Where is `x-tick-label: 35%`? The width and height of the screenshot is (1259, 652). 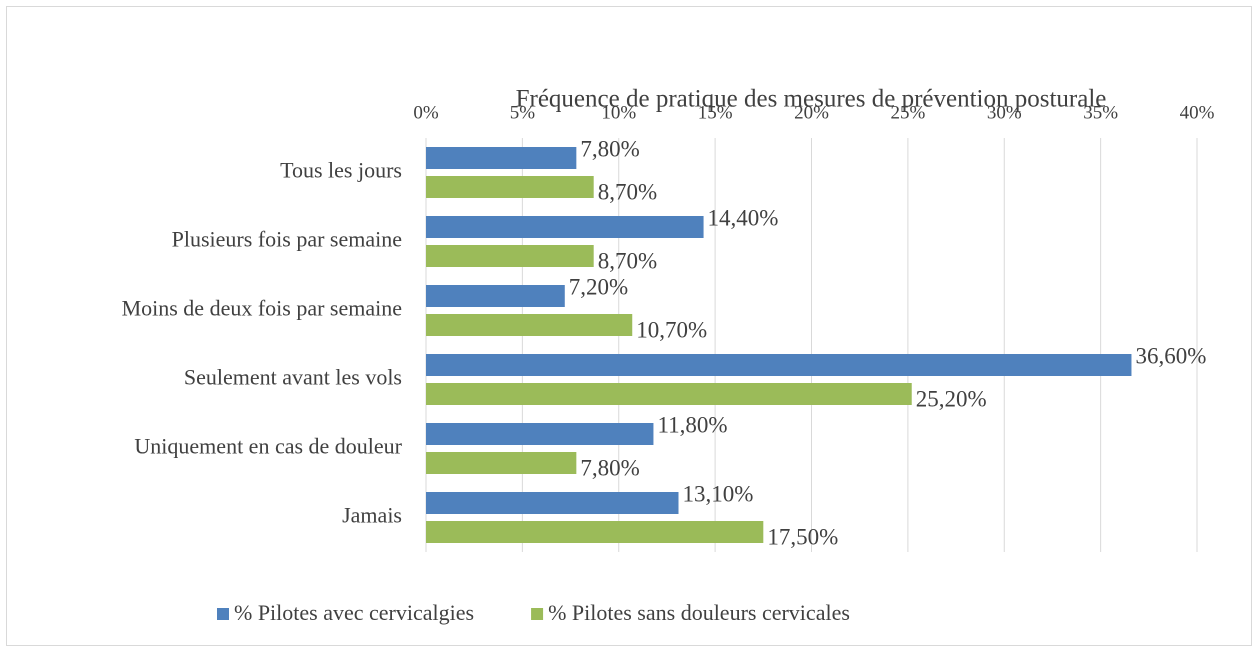
x-tick-label: 35% is located at coordinates (1100, 112).